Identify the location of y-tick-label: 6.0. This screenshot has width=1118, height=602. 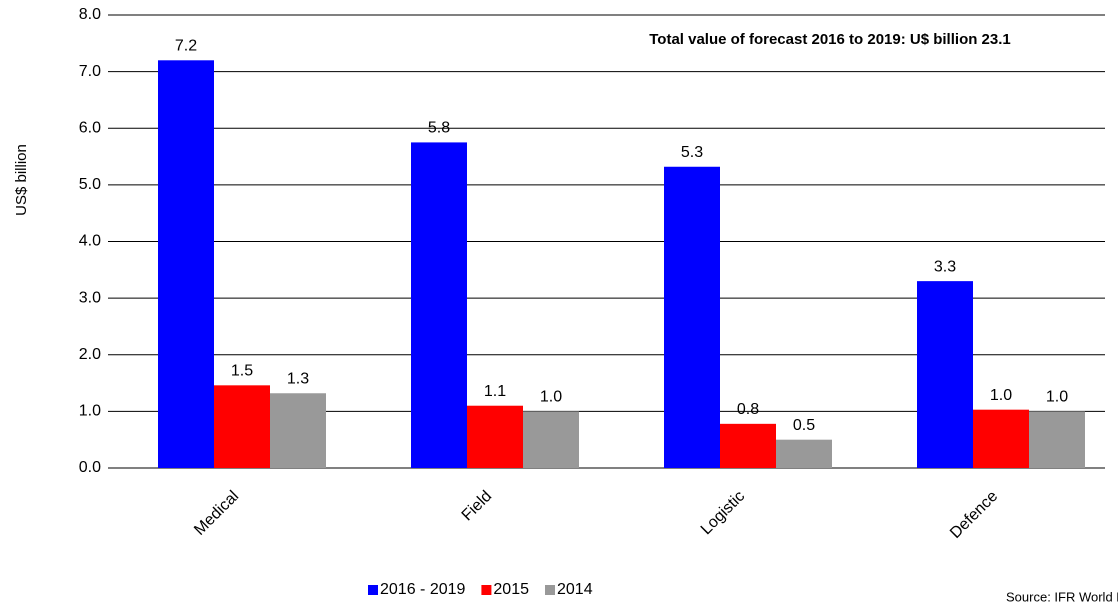
(90, 127).